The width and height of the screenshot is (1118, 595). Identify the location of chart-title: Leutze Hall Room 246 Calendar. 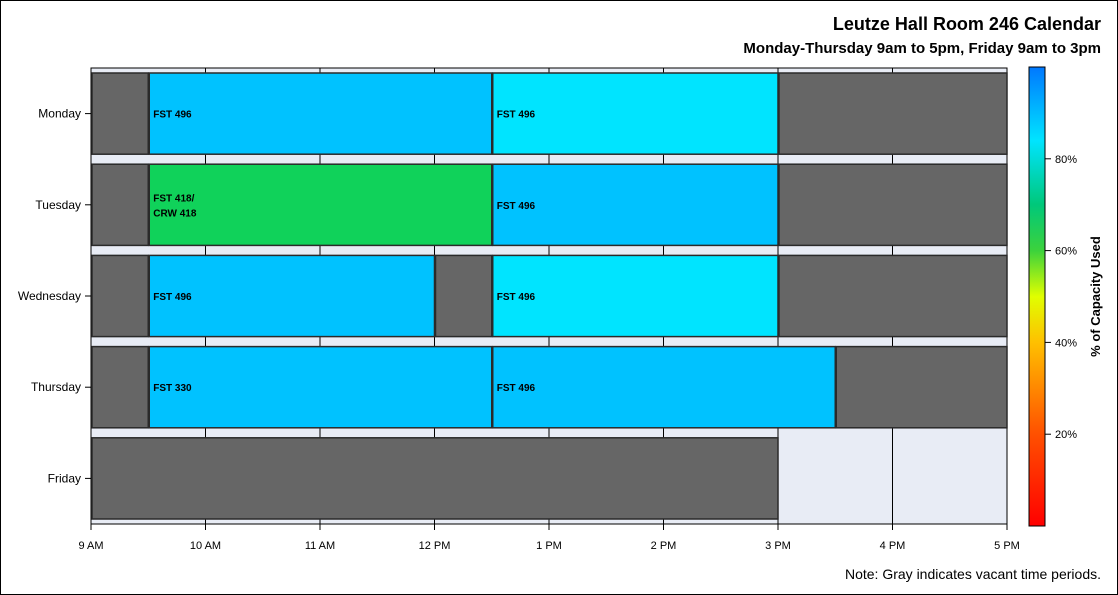
(966, 24).